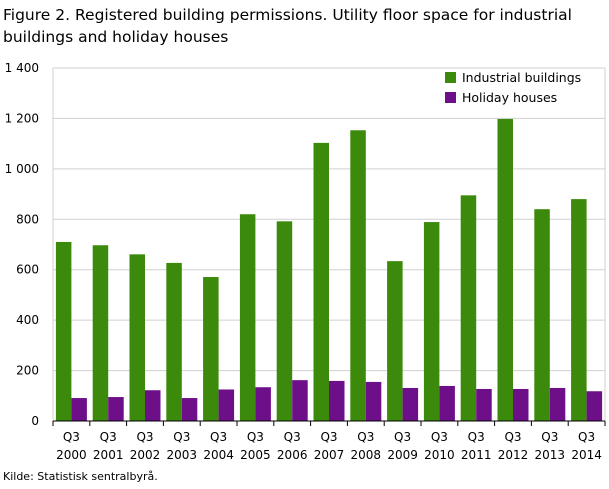 This screenshot has width=609, height=489. I want to click on y-tick-label: 200, so click(27, 371).